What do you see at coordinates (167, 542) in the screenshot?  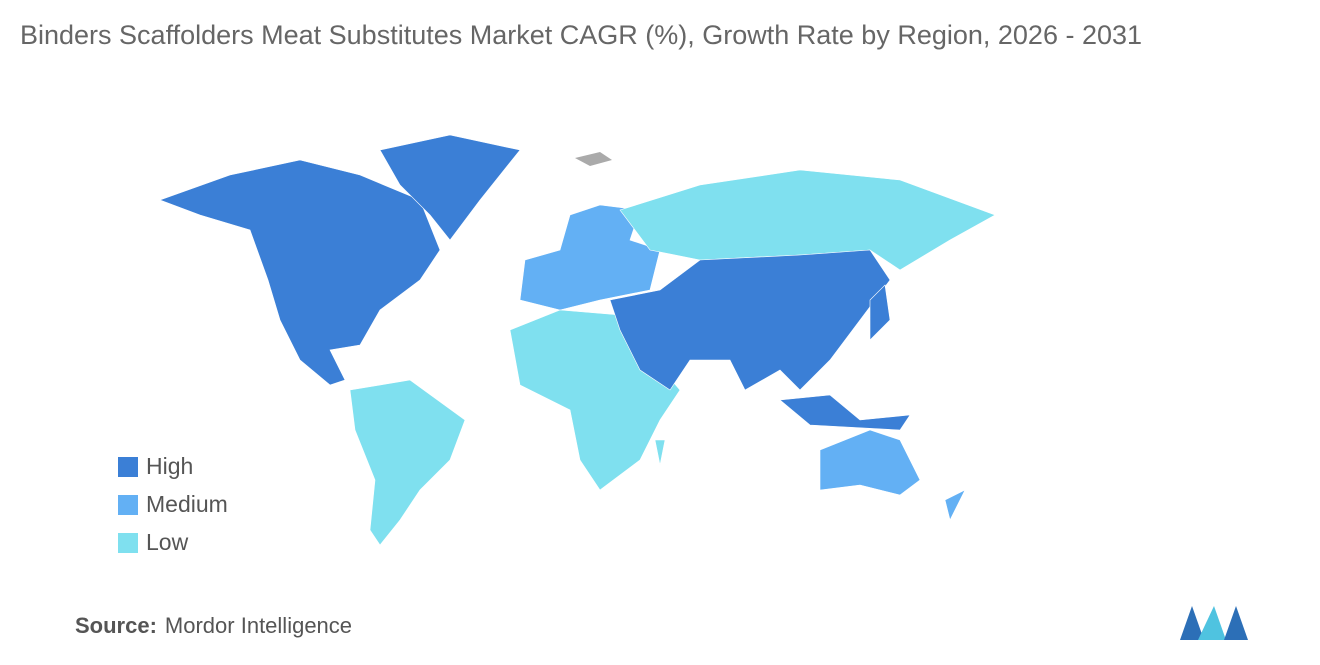 I see `legend-label: Low` at bounding box center [167, 542].